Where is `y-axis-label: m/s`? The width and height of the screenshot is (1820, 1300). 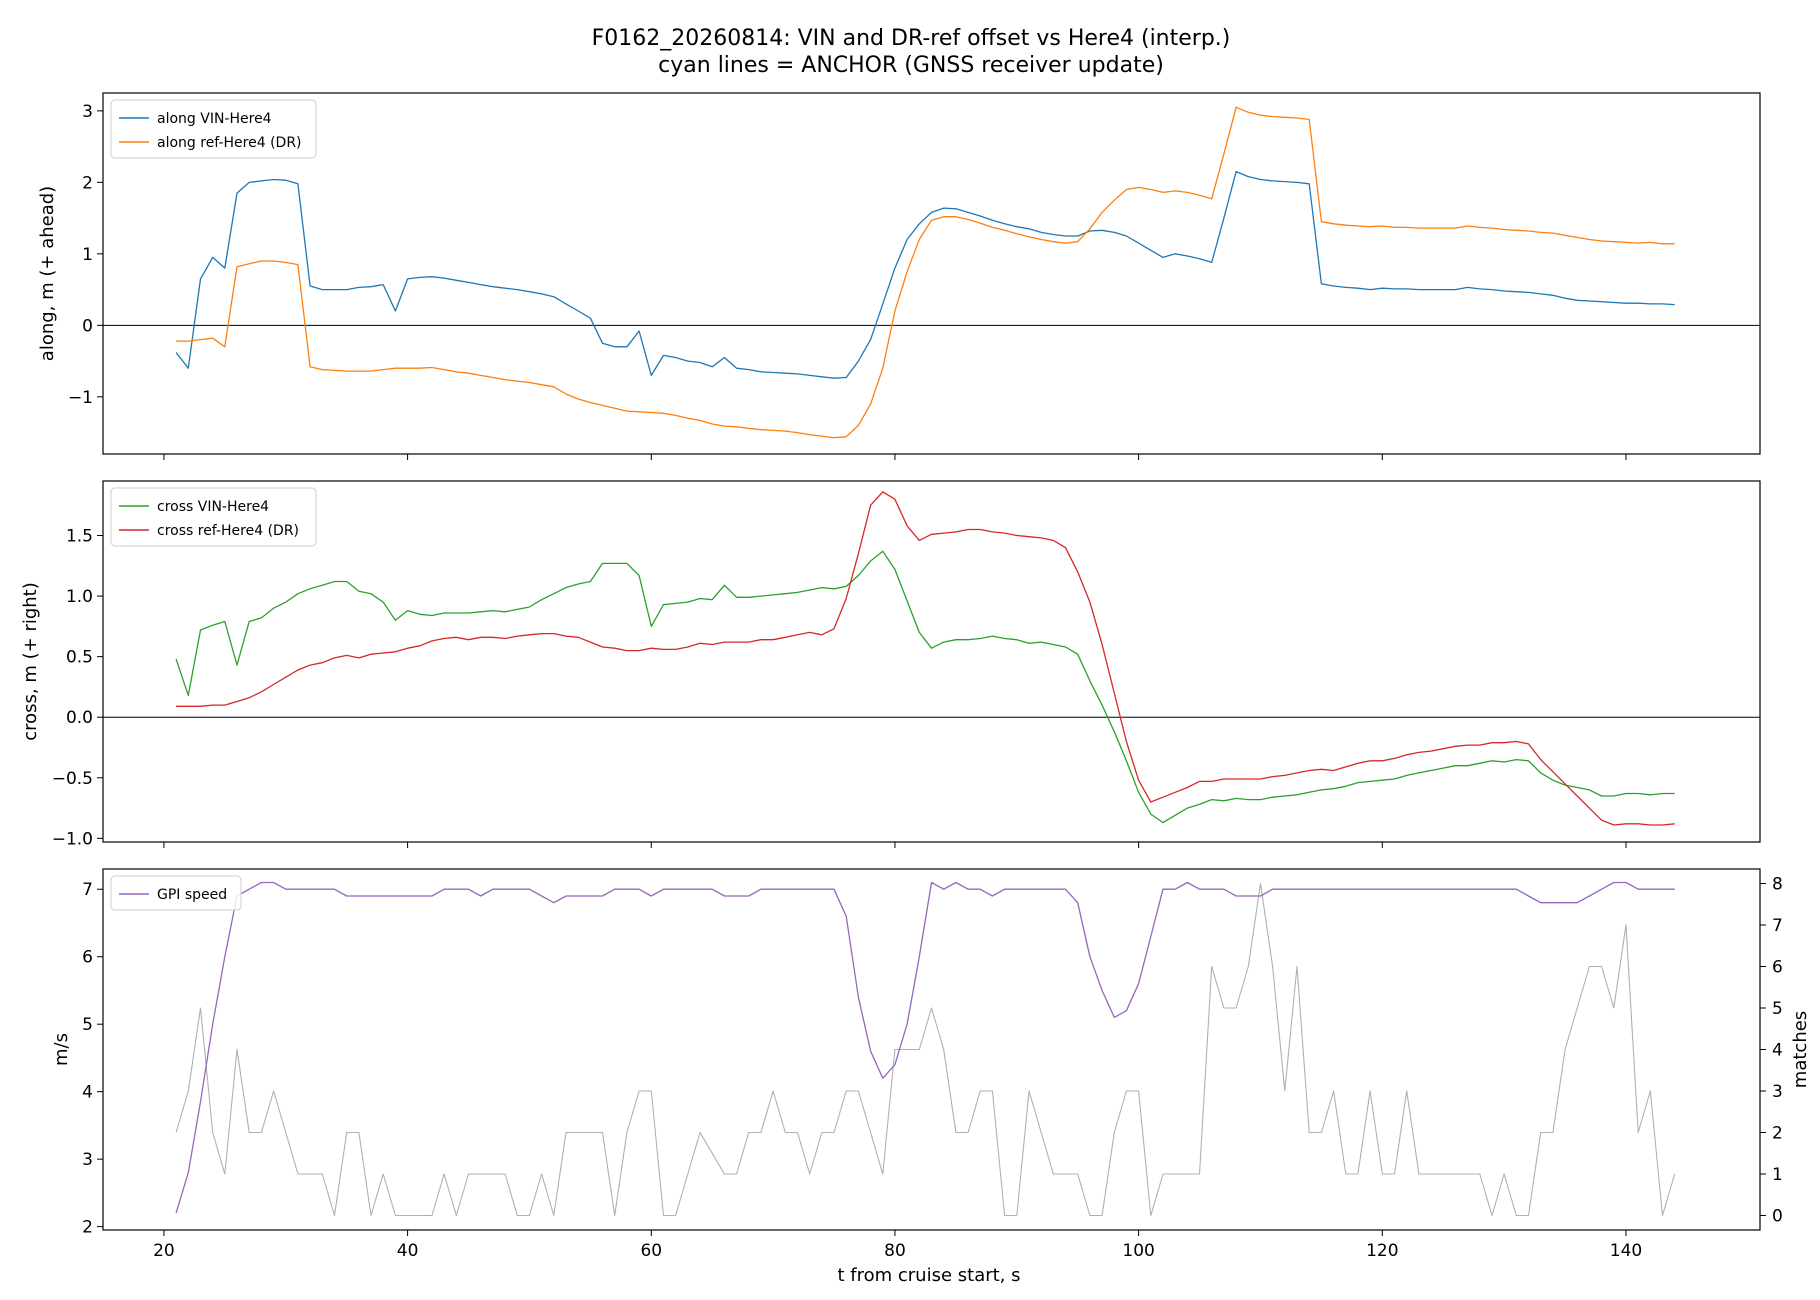 y-axis-label: m/s is located at coordinates (61, 1049).